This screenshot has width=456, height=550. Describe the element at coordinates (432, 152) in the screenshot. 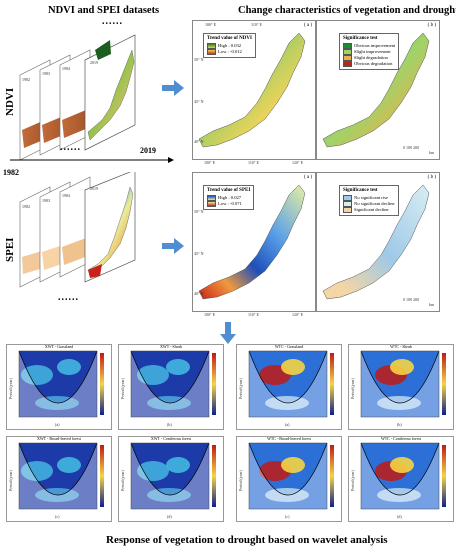

I see `ndvi-sig-scale-unit: km` at that location.